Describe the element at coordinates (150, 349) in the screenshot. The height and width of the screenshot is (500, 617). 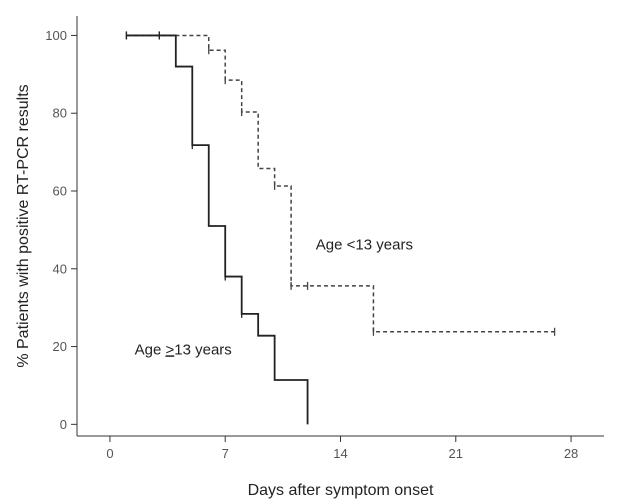
I see `annot-1-prefix: Age` at that location.